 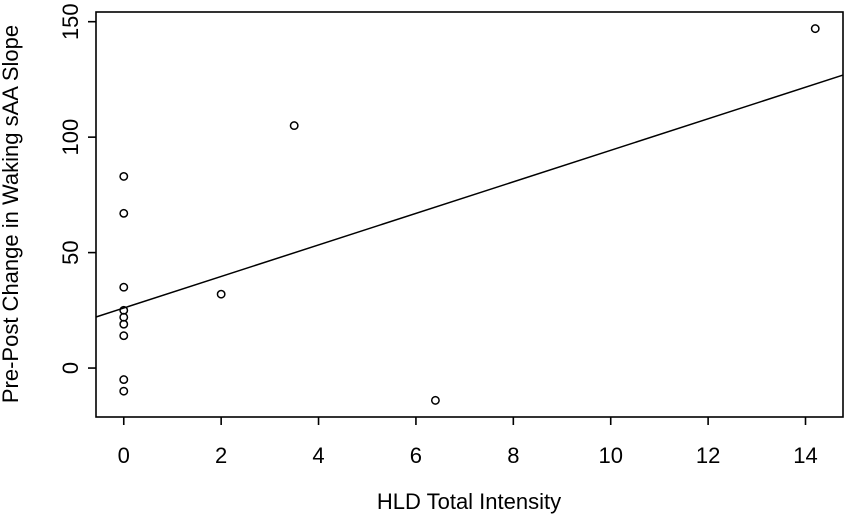 What do you see at coordinates (416, 455) in the screenshot?
I see `x-tick-label: 6` at bounding box center [416, 455].